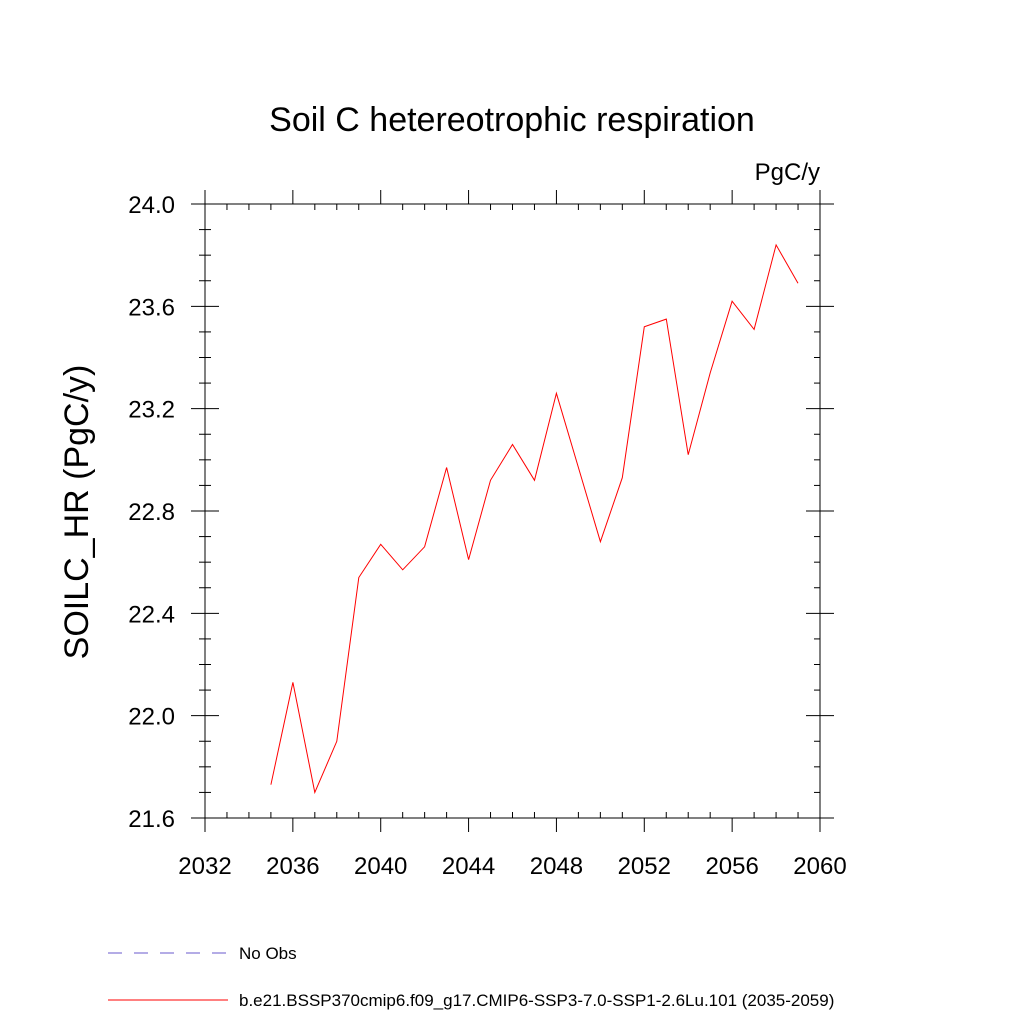 The image size is (1024, 1024). I want to click on x-tick-label: 2060, so click(819, 866).